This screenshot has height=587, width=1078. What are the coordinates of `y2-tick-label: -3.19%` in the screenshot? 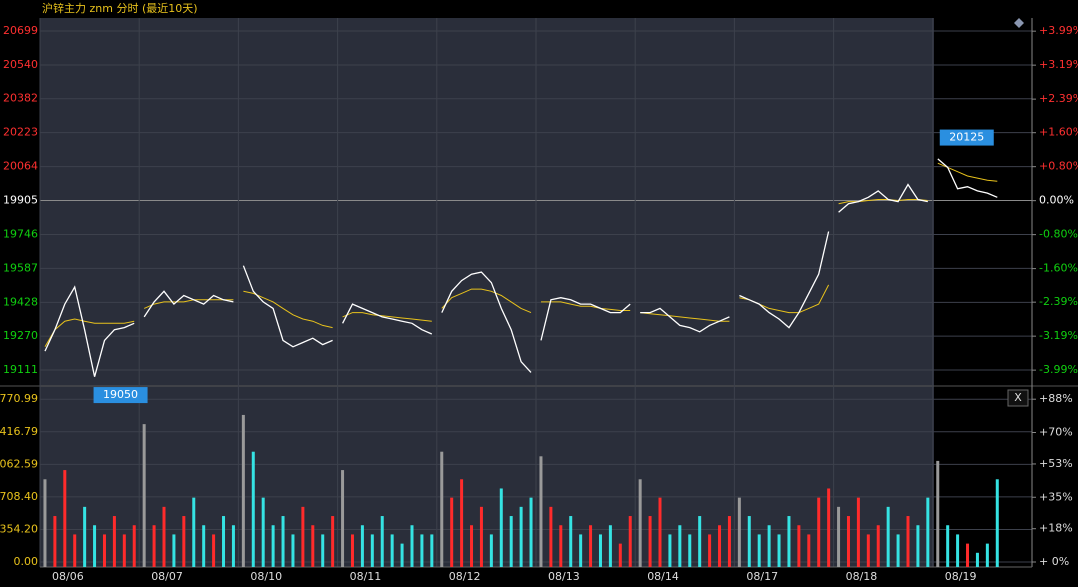 It's located at (1058, 335).